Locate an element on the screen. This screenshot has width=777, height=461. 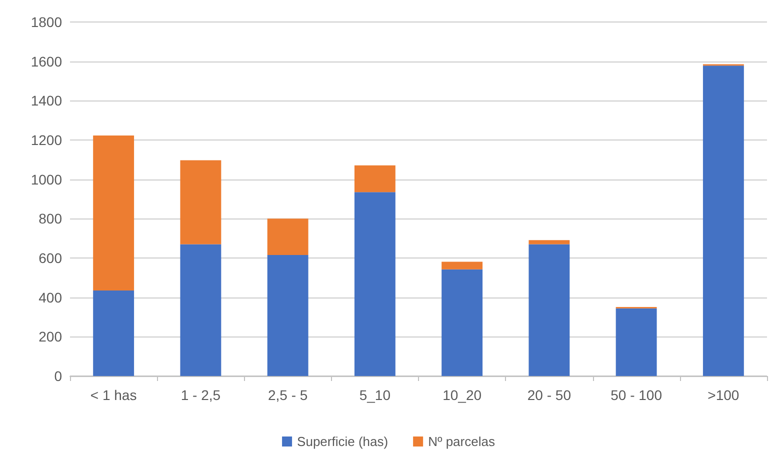
y-tick-label: 1800 is located at coordinates (46, 22).